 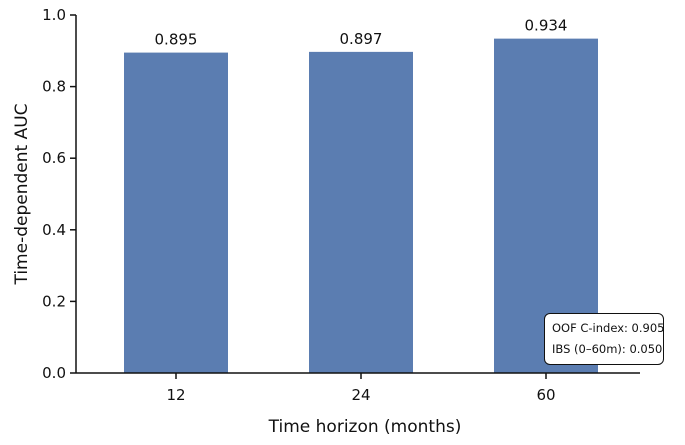 What do you see at coordinates (545, 395) in the screenshot?
I see `x-tick-label: 60` at bounding box center [545, 395].